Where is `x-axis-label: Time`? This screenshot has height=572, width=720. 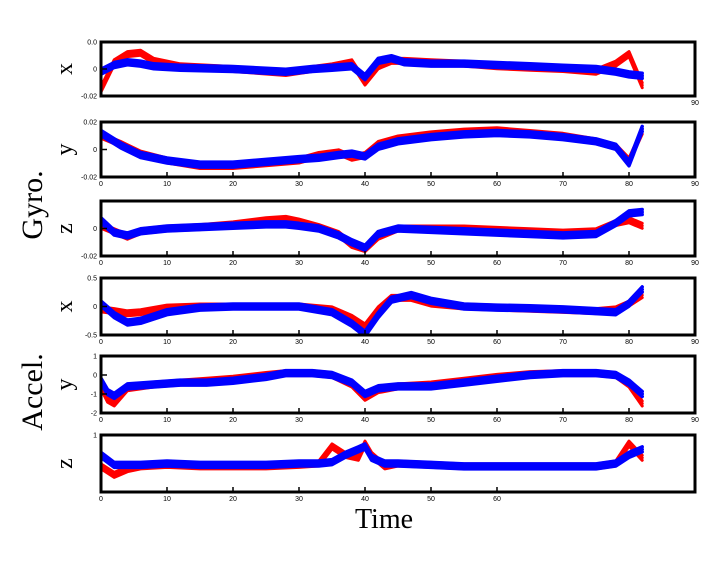 x-axis-label: Time is located at coordinates (384, 519).